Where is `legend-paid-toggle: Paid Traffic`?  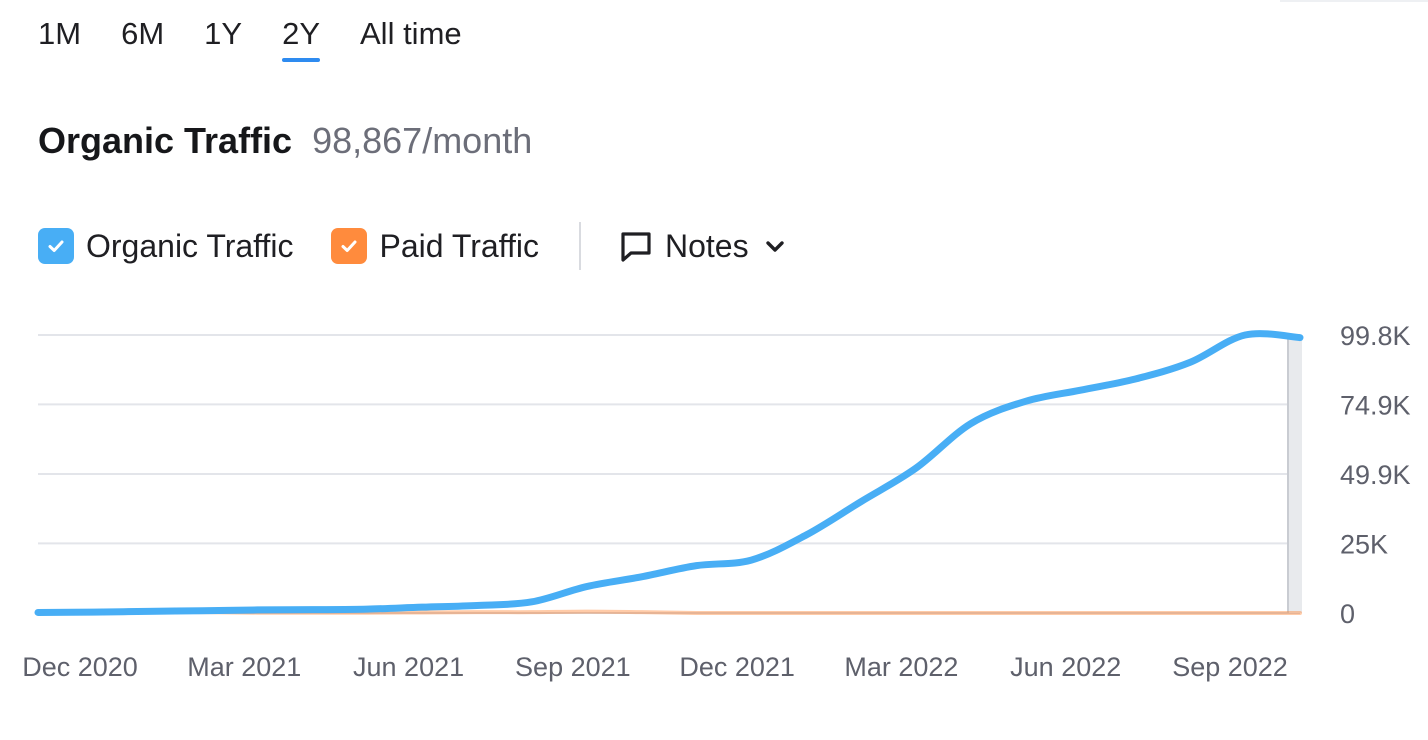 legend-paid-toggle: Paid Traffic is located at coordinates (435, 246).